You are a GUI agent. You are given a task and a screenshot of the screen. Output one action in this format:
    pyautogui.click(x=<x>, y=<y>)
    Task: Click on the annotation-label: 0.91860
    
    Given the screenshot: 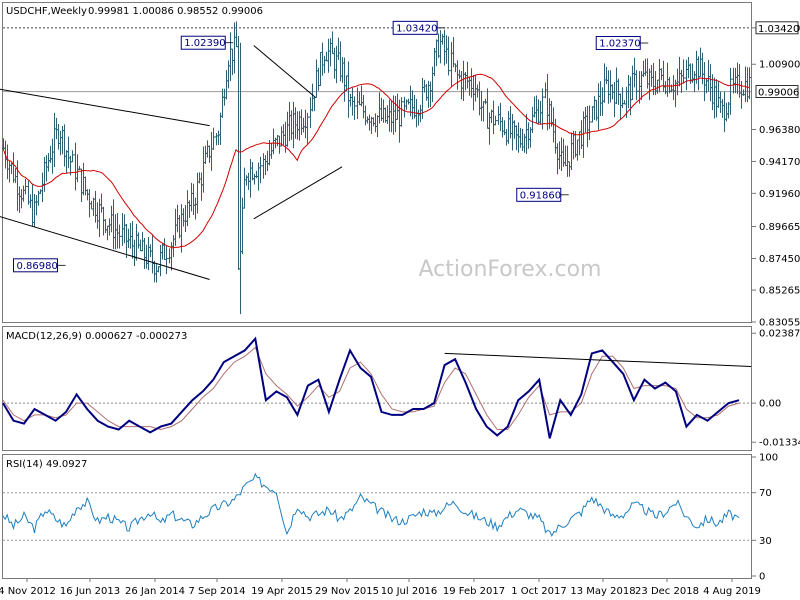 What is the action you would take?
    pyautogui.click(x=540, y=195)
    